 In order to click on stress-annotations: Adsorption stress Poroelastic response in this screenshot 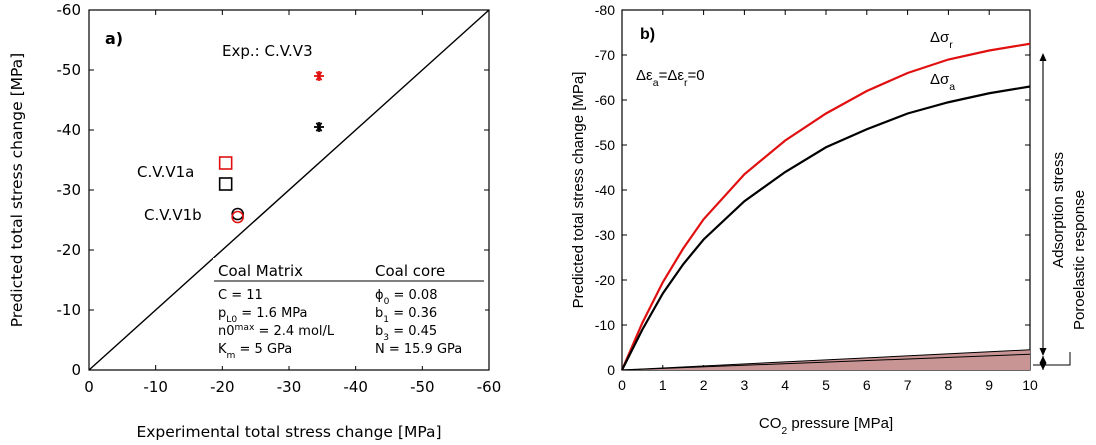, I will do `click(1060, 211)`.